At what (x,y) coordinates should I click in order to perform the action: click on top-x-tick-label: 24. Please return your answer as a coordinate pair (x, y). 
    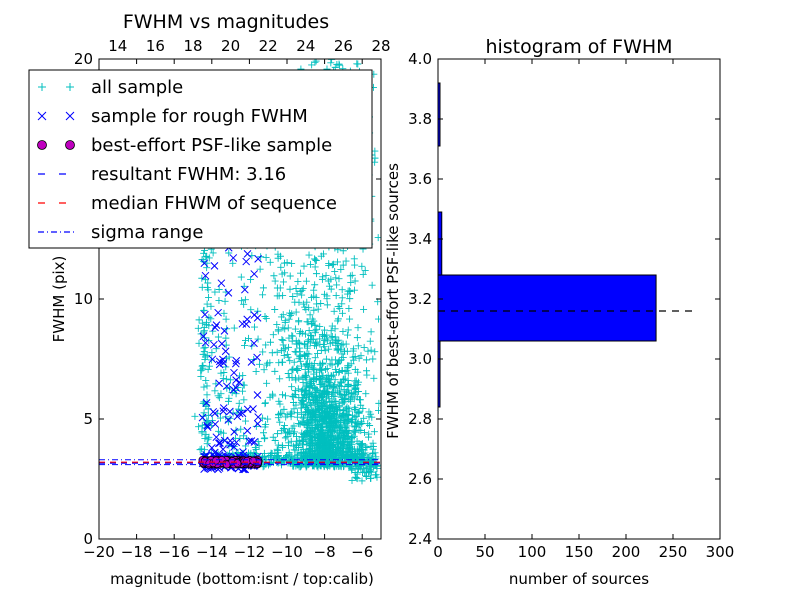
    Looking at the image, I should click on (305, 46).